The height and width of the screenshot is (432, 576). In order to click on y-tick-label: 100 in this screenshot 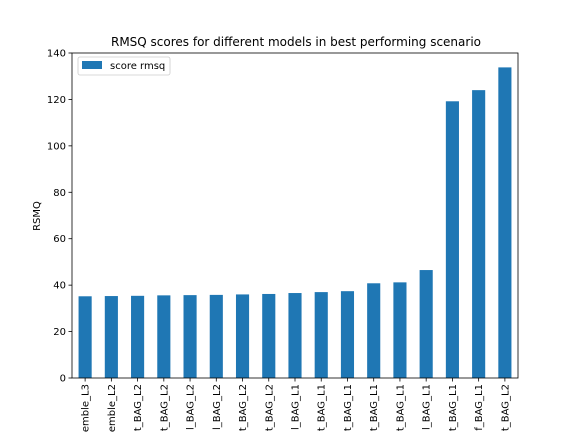, I will do `click(56, 146)`.